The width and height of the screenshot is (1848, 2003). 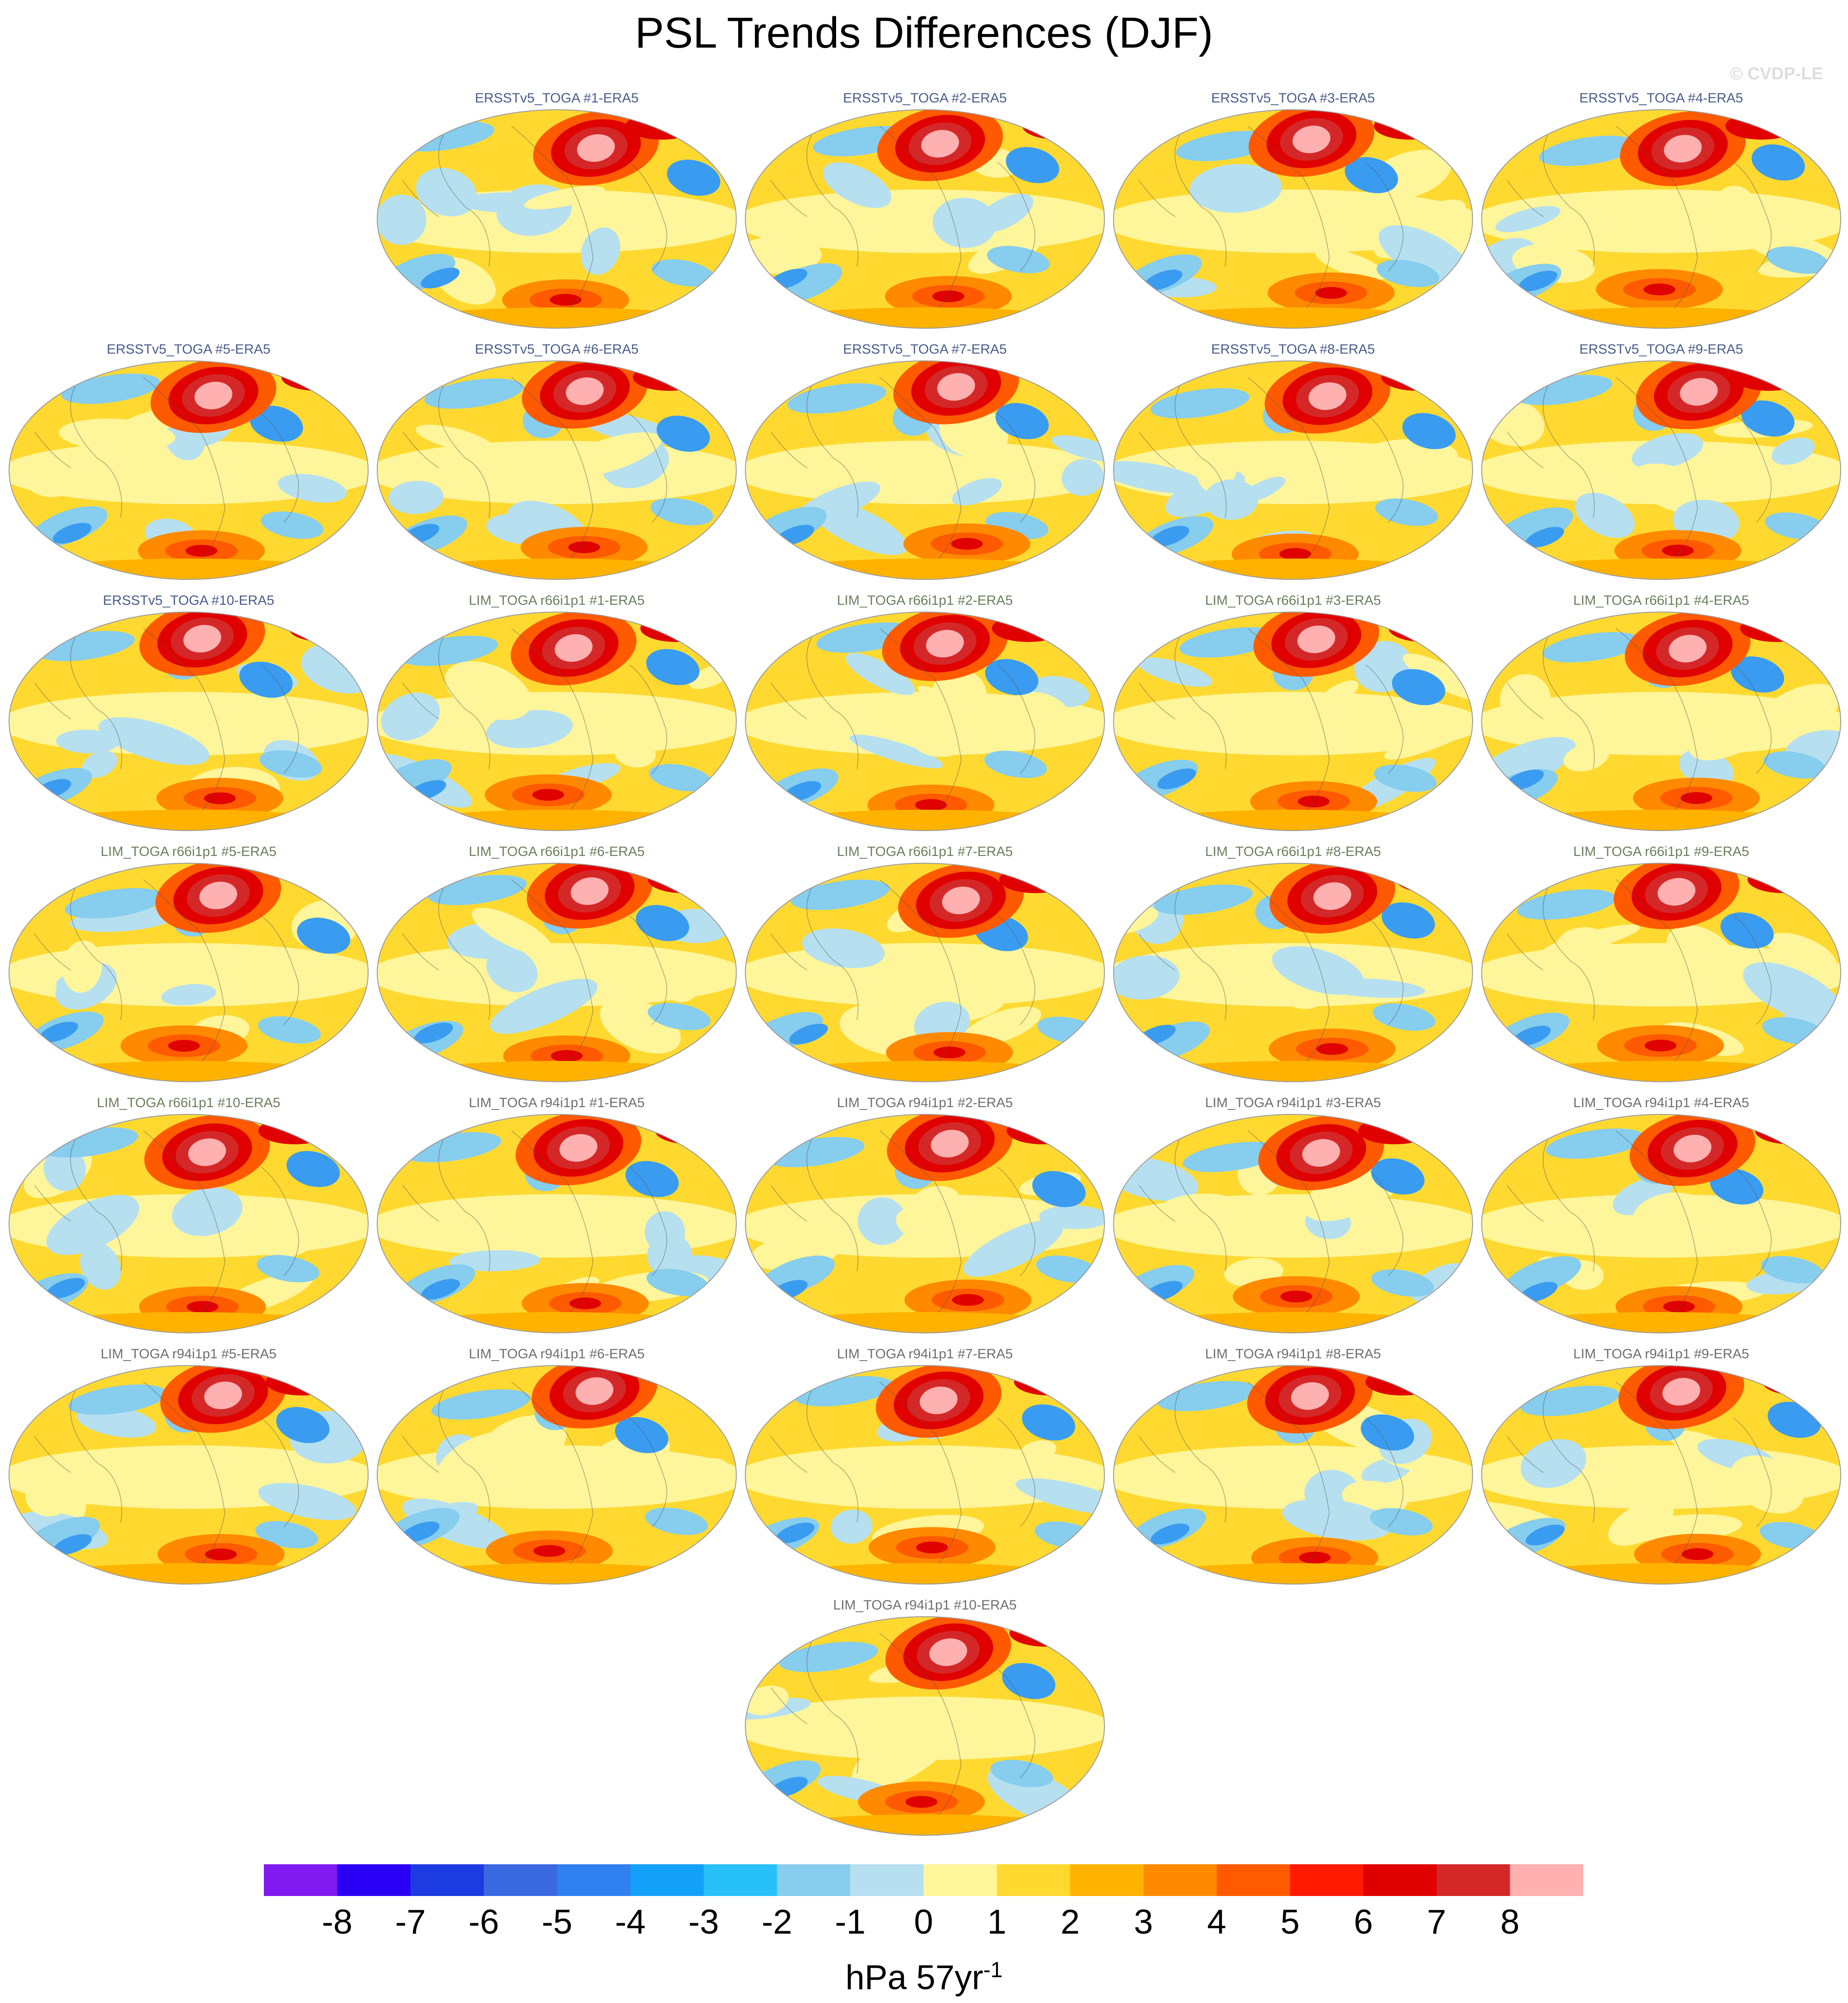 What do you see at coordinates (925, 1354) in the screenshot?
I see `panel-title: LIM_TOGA r94i1p1 #7-ERA5` at bounding box center [925, 1354].